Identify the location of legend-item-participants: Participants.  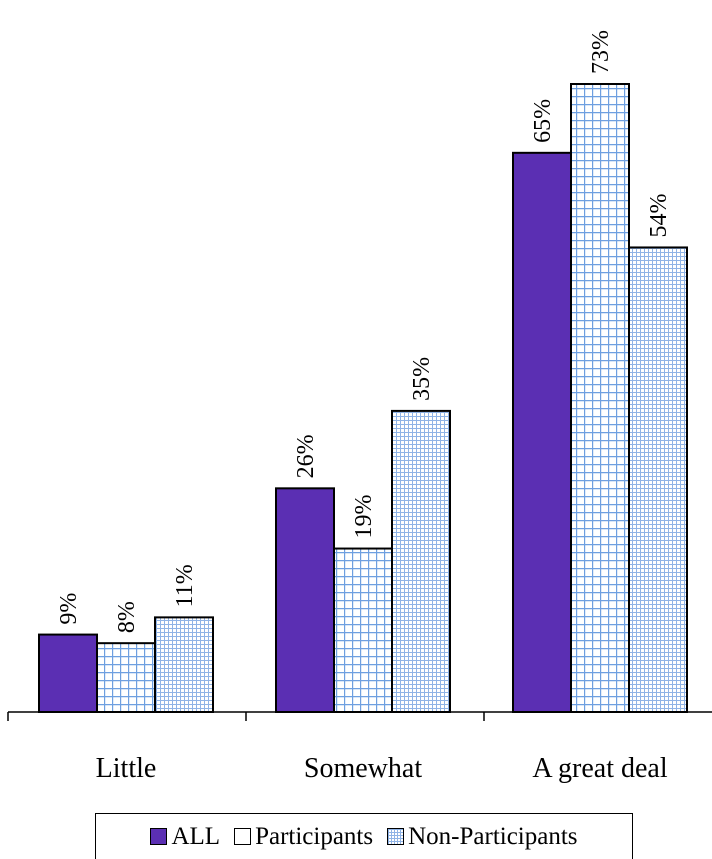
(303, 837).